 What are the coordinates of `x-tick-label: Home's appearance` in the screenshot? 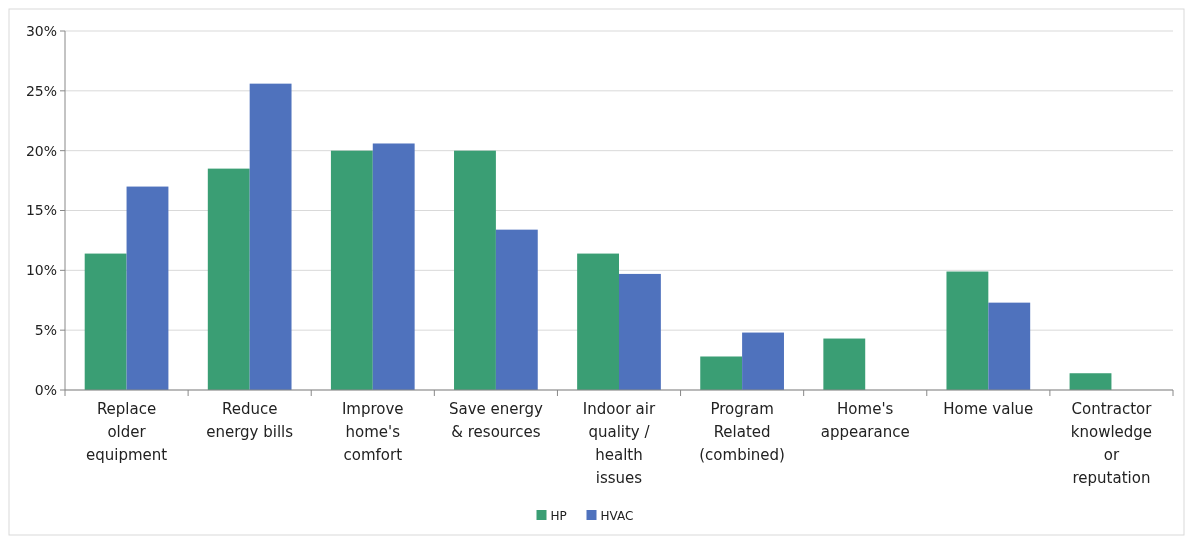 It's located at (865, 420).